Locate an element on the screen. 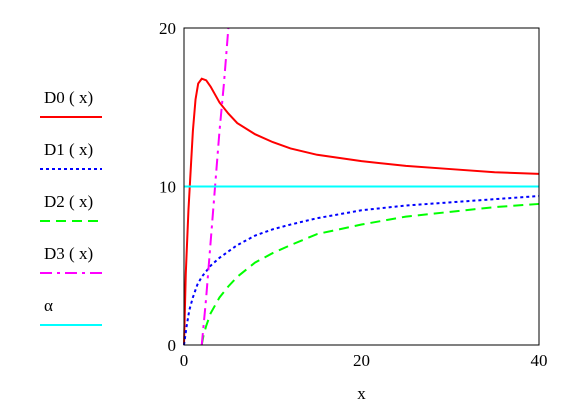  y-tick-label-1: 10 is located at coordinates (167, 187).